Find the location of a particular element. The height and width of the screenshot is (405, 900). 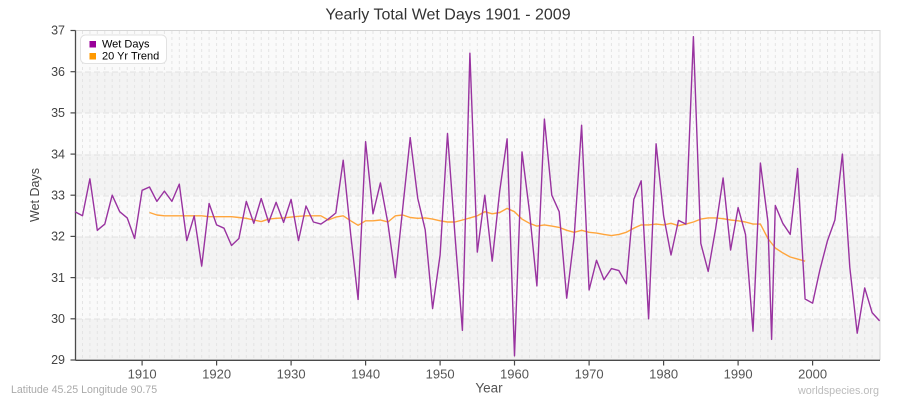

svg-text: Year is located at coordinates (489, 388).